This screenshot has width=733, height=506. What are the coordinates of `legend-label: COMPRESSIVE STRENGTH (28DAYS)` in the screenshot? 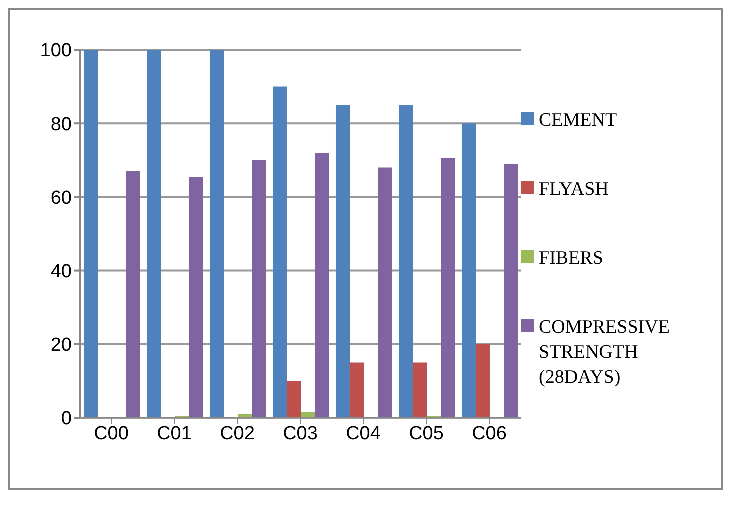 It's located at (605, 353).